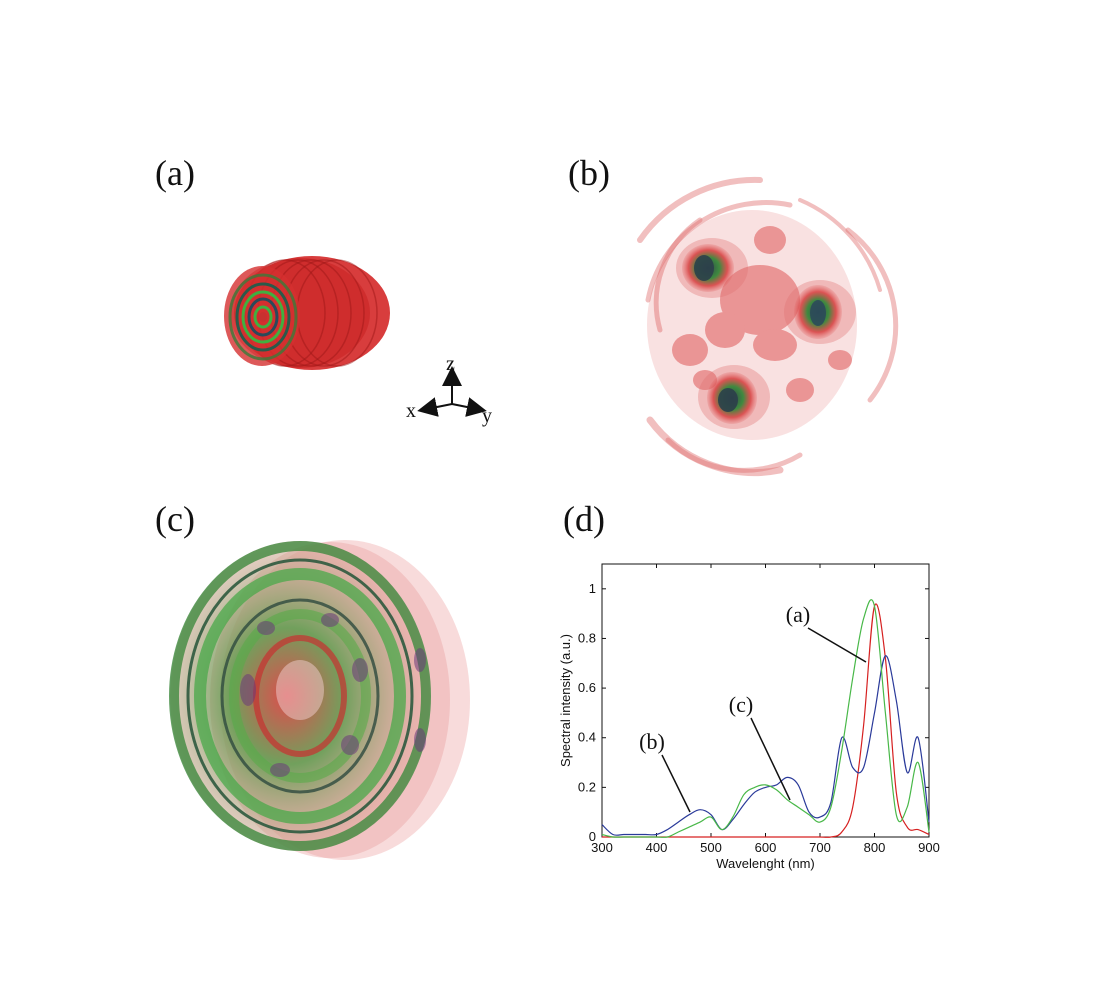  I want to click on triad-y-label: y, so click(487, 416).